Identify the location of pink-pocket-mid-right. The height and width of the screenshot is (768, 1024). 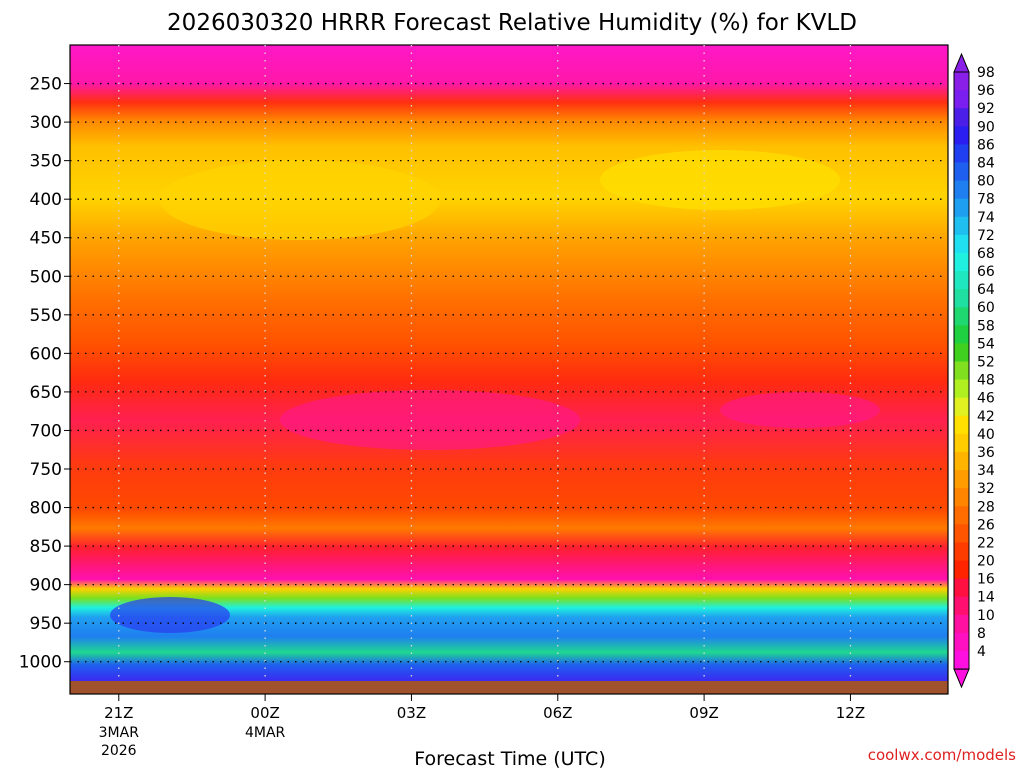
(800, 410).